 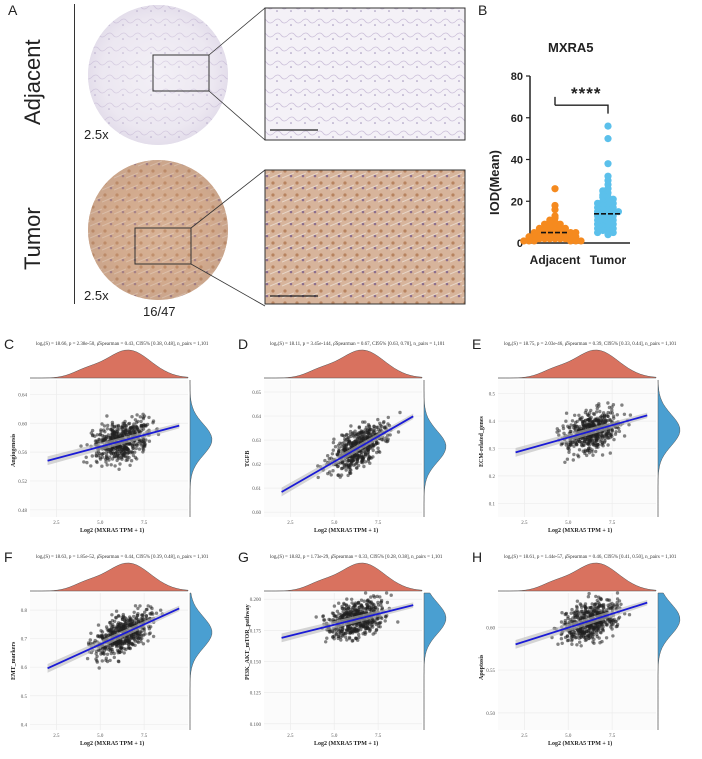 I want to click on x-tick: 5.0, so click(x=334, y=736).